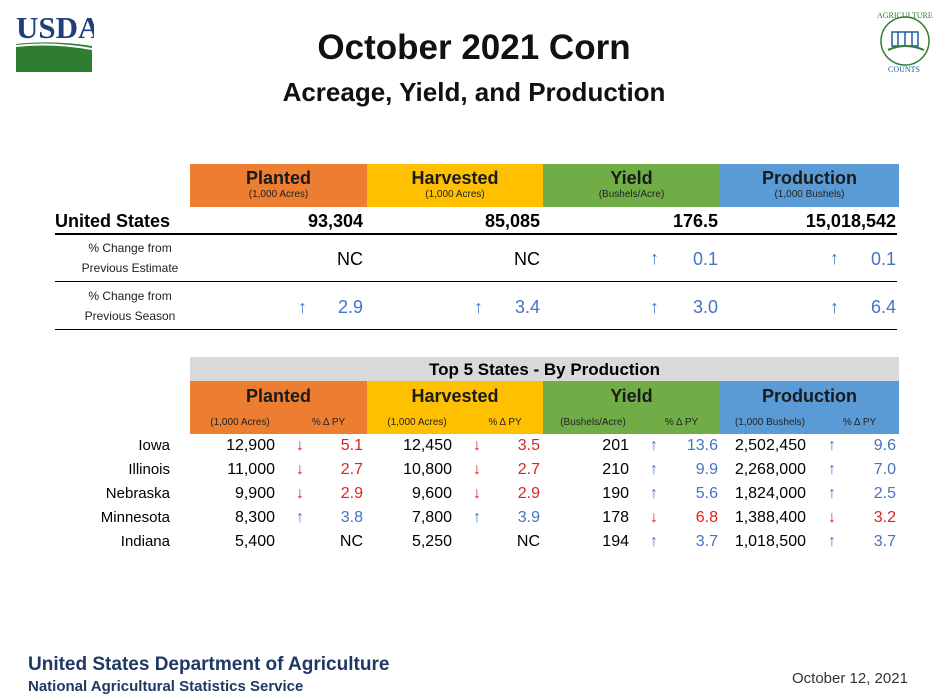 Image resolution: width=948 pixels, height=699 pixels. Describe the element at coordinates (809, 394) in the screenshot. I see `top5-header-production: Production` at that location.